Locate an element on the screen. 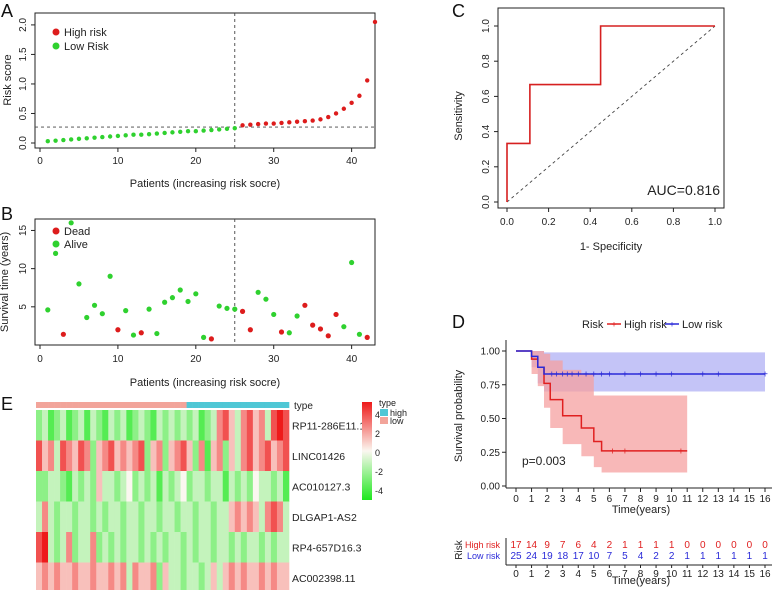 The height and width of the screenshot is (590, 780). panel-d-xlabel: Time(years) is located at coordinates (641, 510).